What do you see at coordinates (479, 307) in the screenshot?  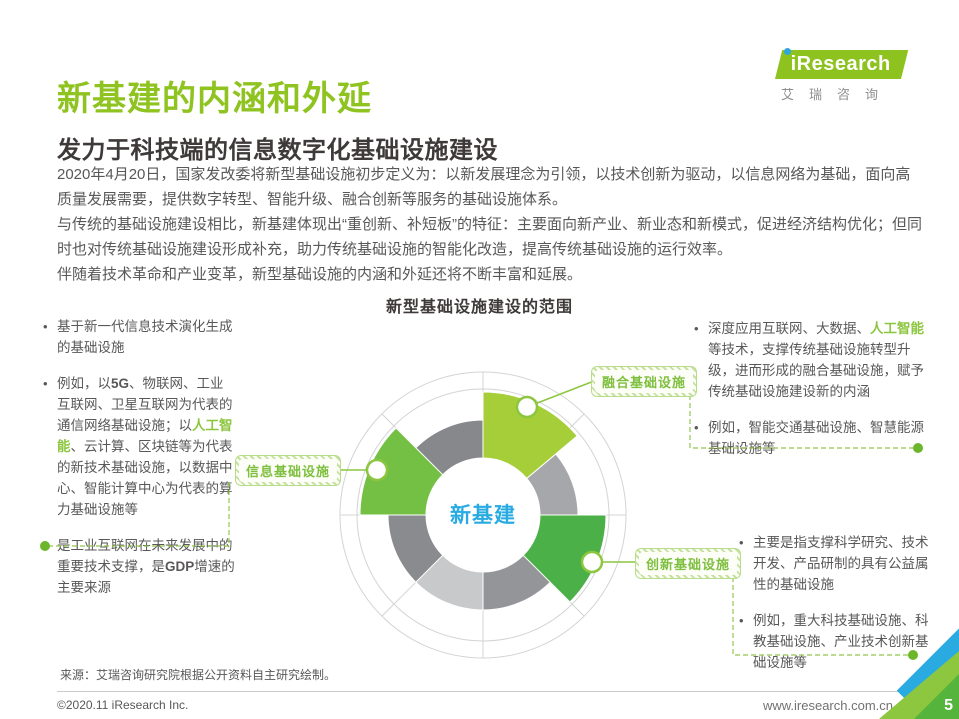 I see `figure-title: 新型基础设施建设的范围` at bounding box center [479, 307].